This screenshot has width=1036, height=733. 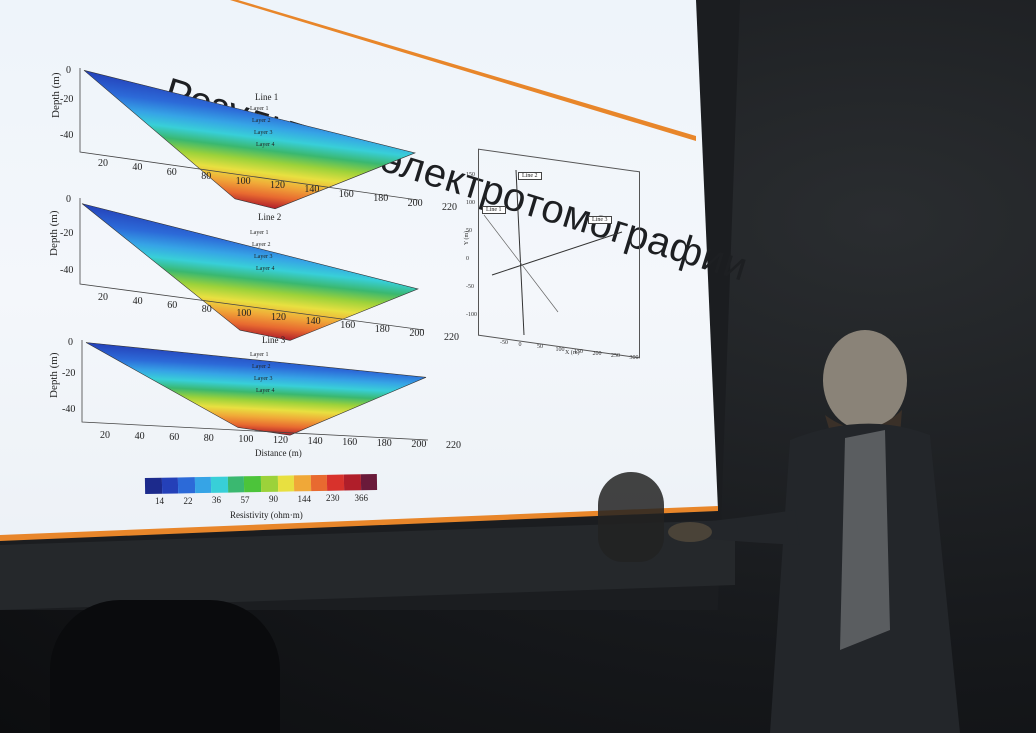 What do you see at coordinates (67, 135) in the screenshot?
I see `panel-1-ytick: -40` at bounding box center [67, 135].